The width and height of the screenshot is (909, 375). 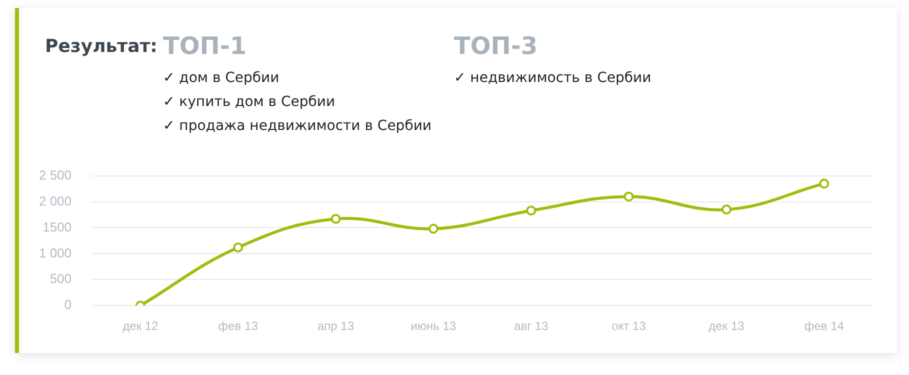 I want to click on x-tick-label: апр 13, so click(x=335, y=326).